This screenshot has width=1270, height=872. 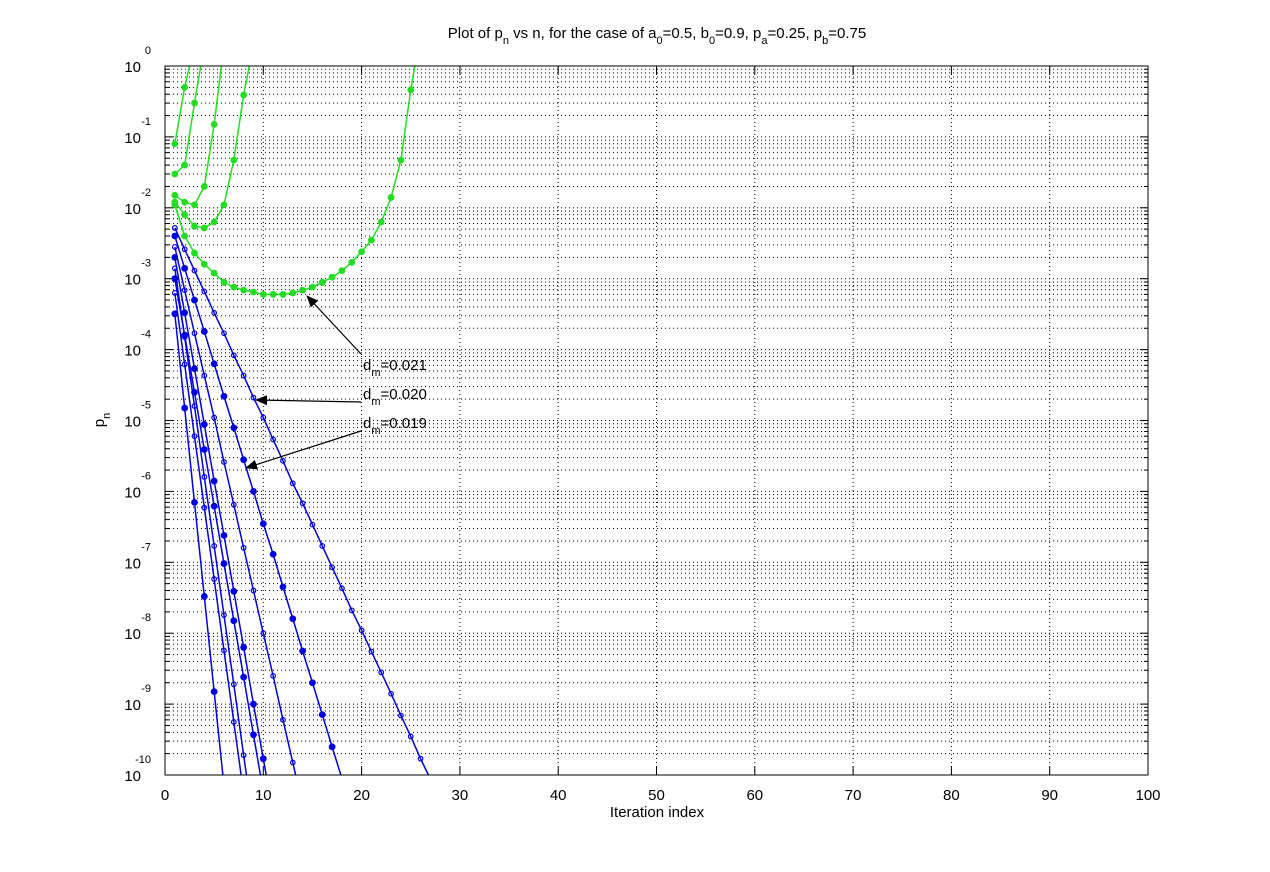 I want to click on annotation: dm=0.019, so click(x=395, y=426).